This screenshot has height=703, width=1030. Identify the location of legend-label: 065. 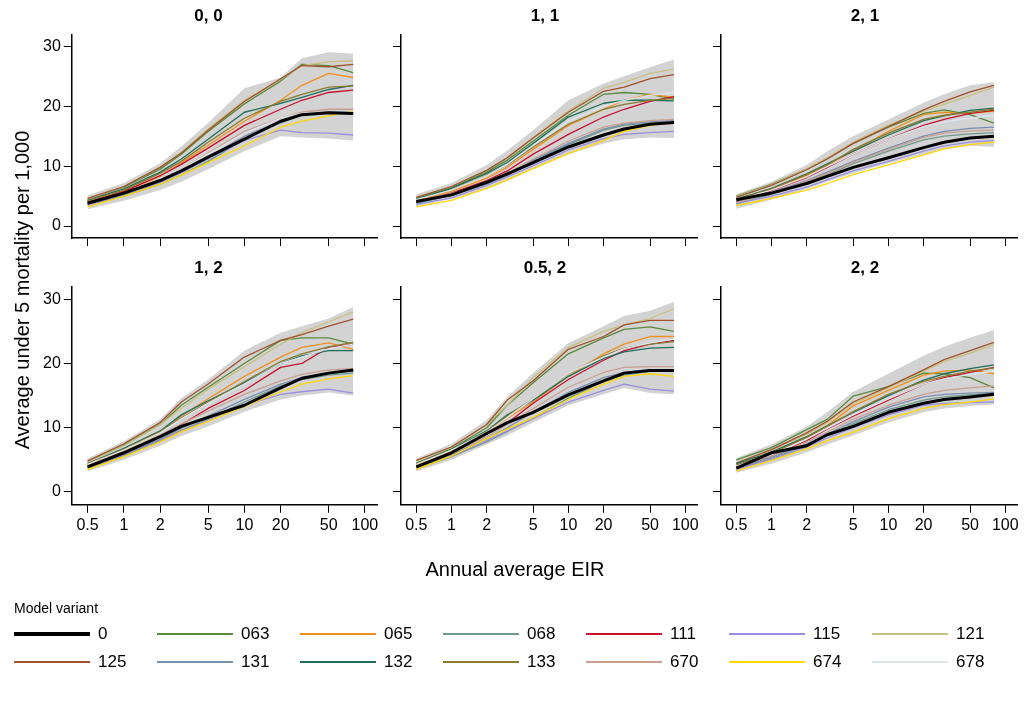
(398, 634).